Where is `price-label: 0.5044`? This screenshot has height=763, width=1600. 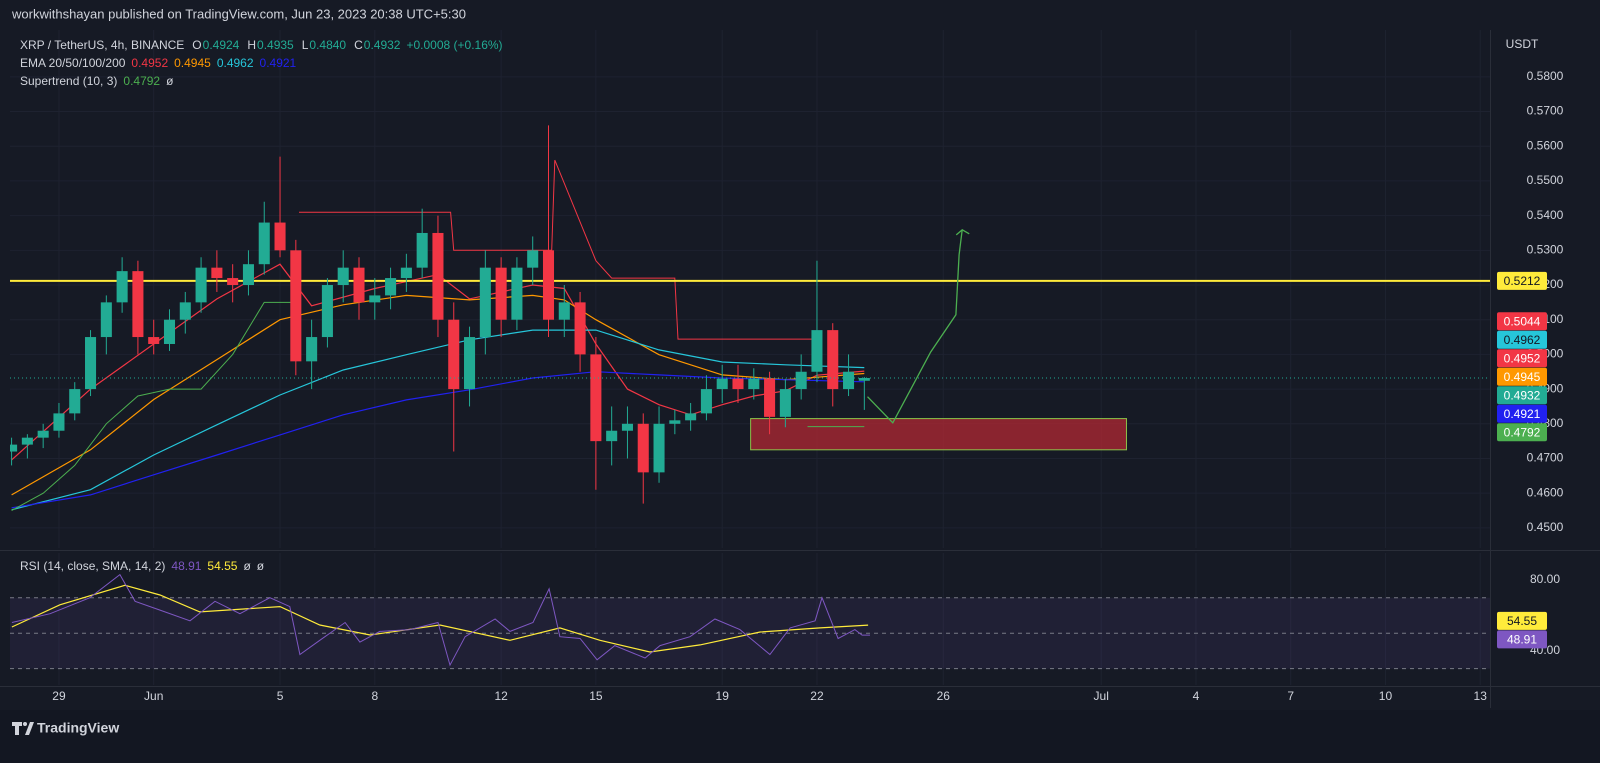 price-label: 0.5044 is located at coordinates (1522, 321).